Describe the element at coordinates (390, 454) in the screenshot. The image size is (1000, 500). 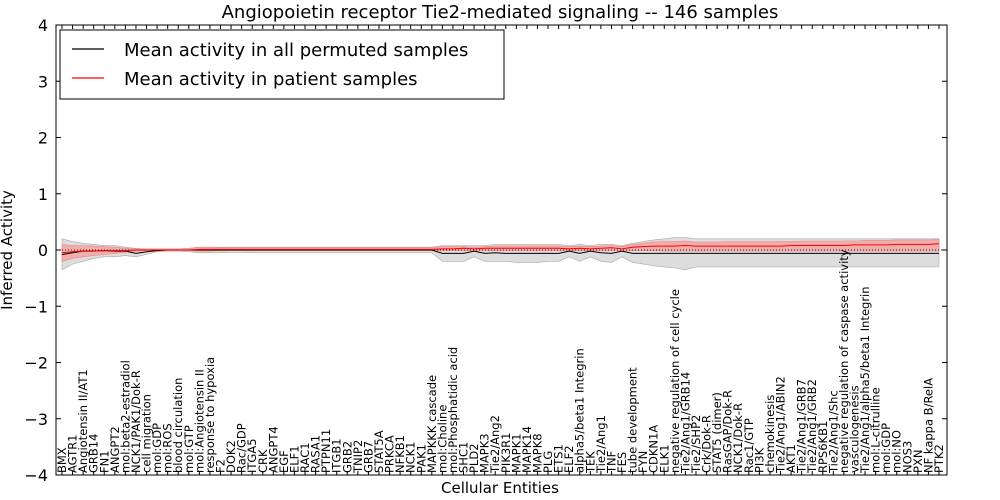
I see `x-tick-label: PRKCA` at that location.